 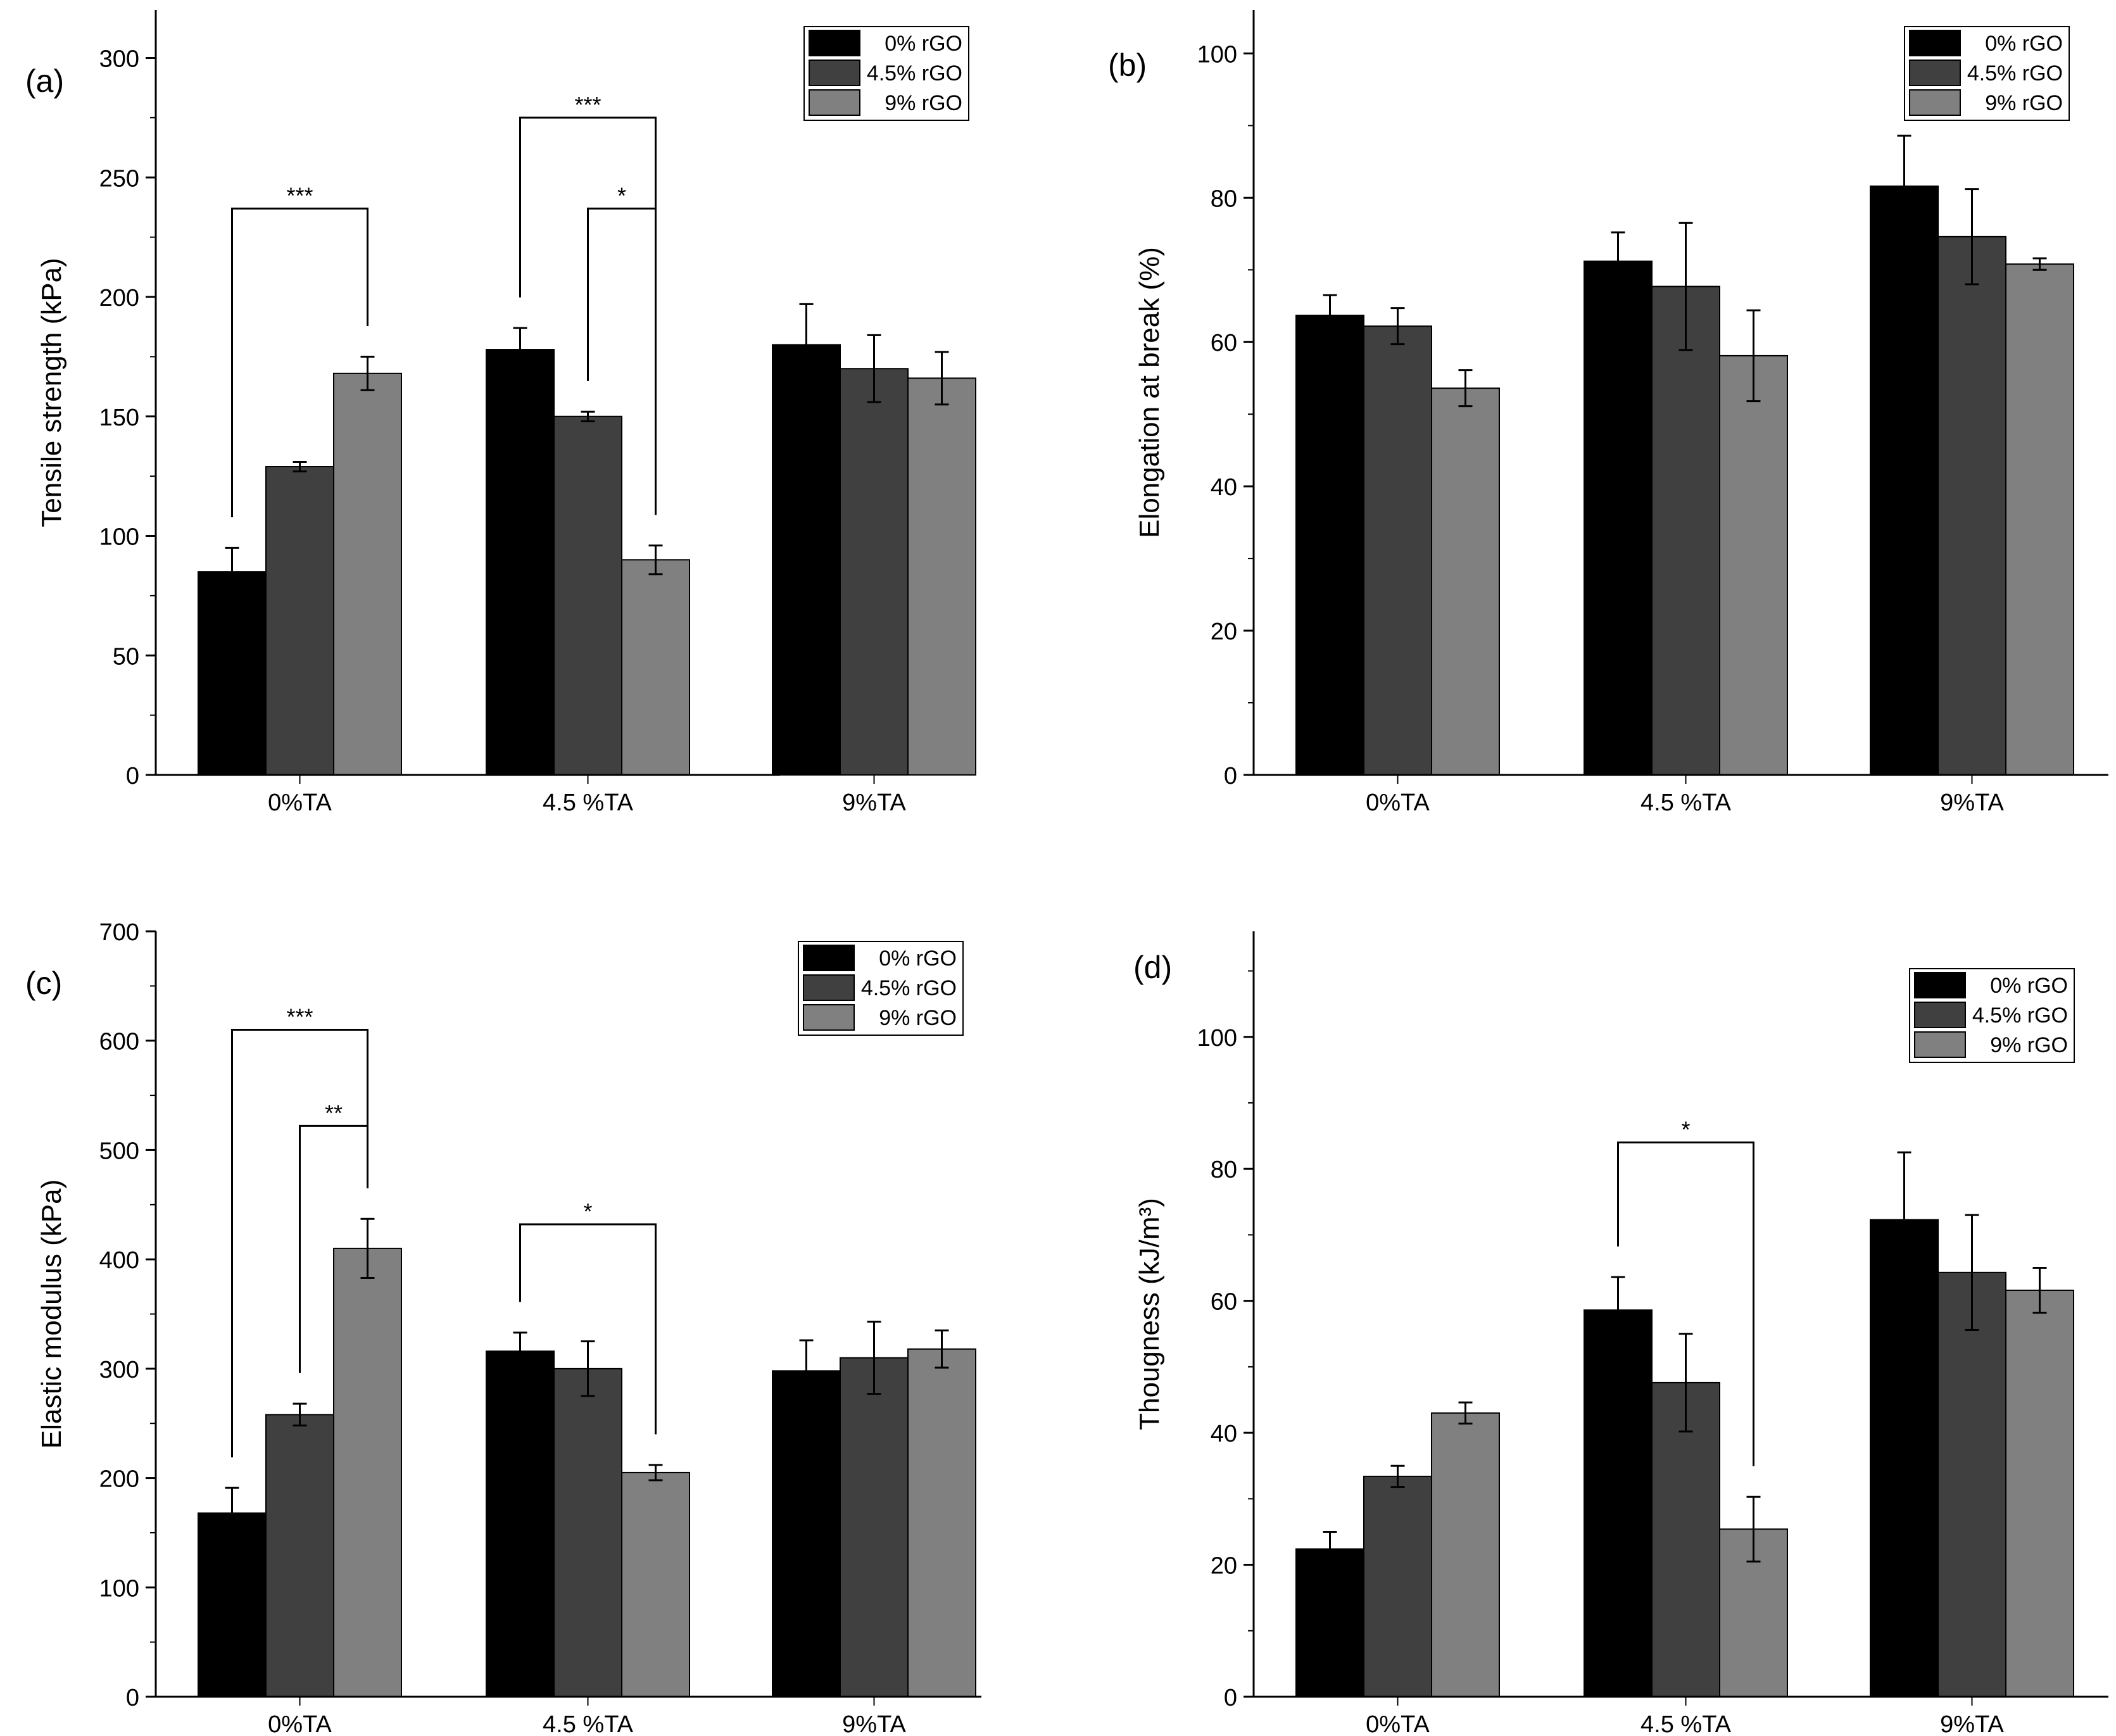 What do you see at coordinates (52, 392) in the screenshot?
I see `y-axis-label: Tensile strength (kPa)` at bounding box center [52, 392].